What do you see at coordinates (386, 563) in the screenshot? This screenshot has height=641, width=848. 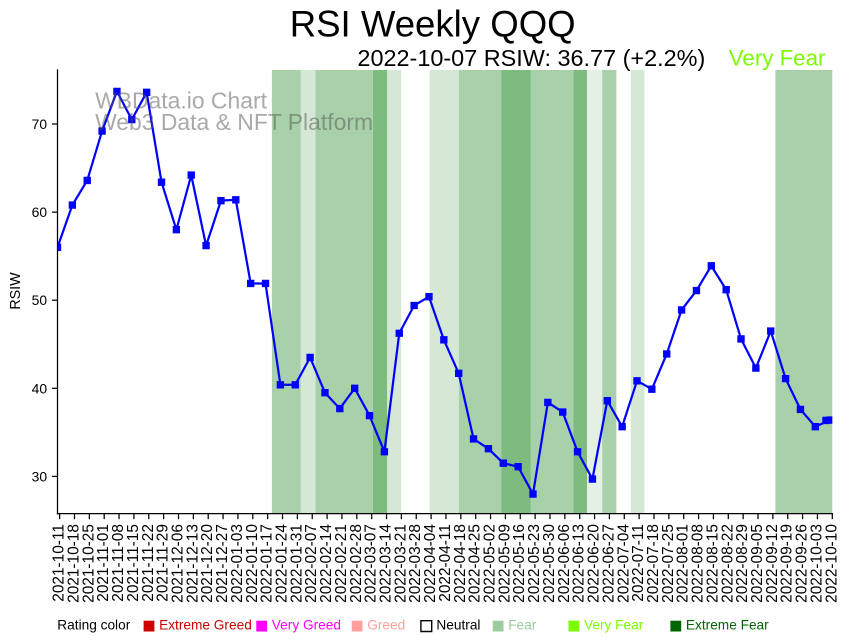 I see `svg-text: 2022-03-14` at bounding box center [386, 563].